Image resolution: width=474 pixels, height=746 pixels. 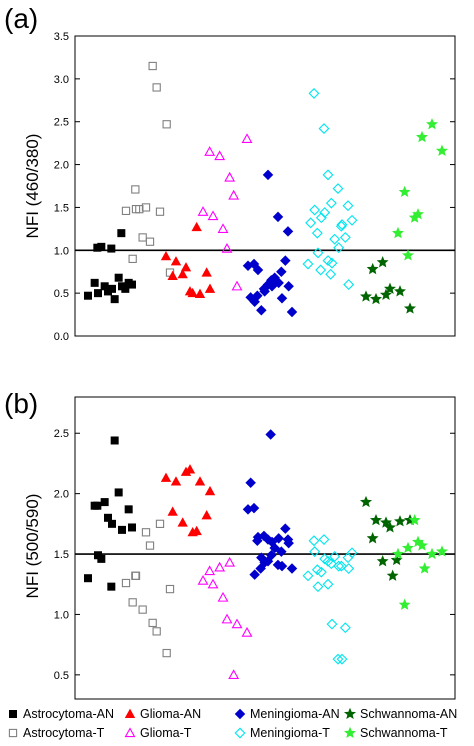 I want to click on y-tick-label: 0.0, so click(x=61, y=337).